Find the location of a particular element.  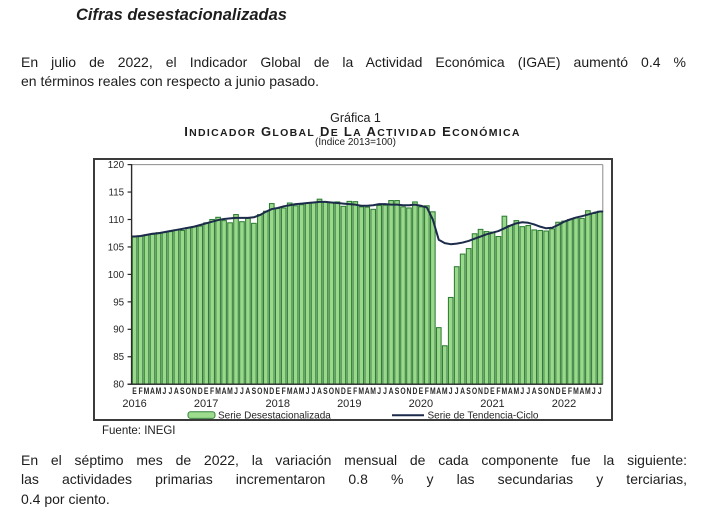

svg-text: 2017 is located at coordinates (206, 404).